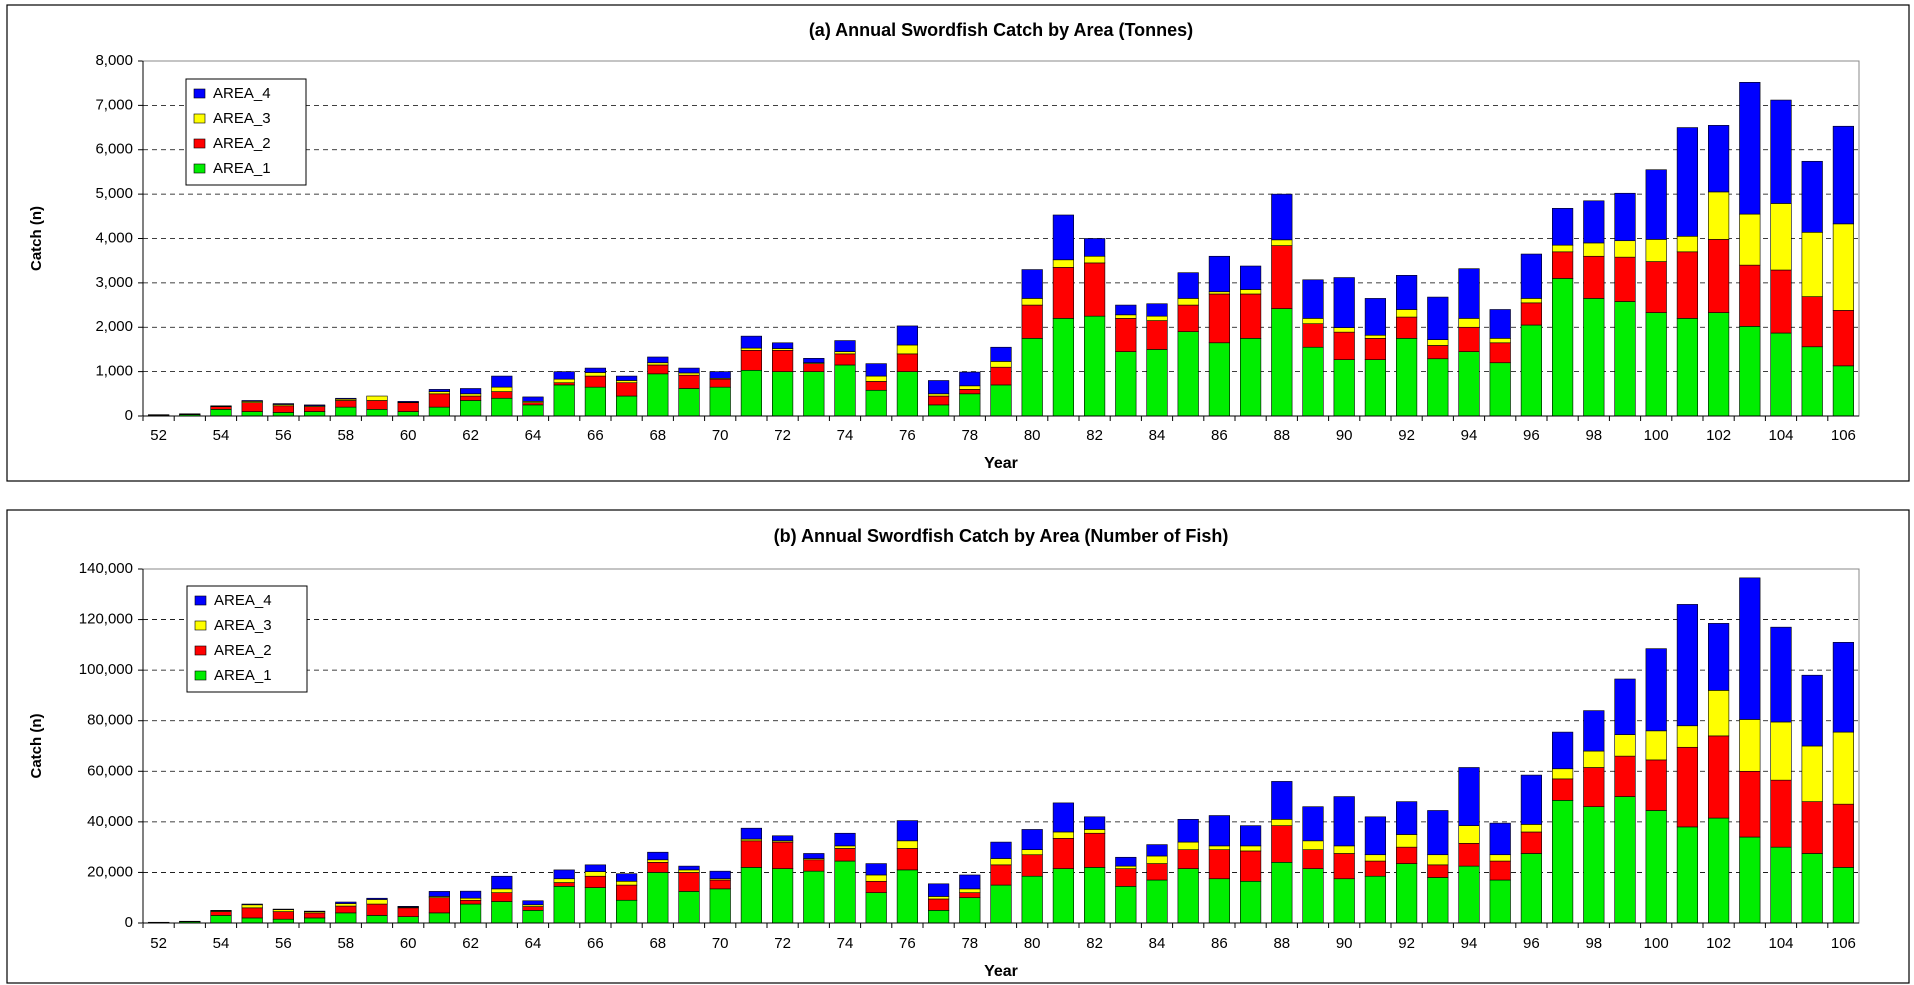  I want to click on y-tick-label: 0, so click(129, 415).